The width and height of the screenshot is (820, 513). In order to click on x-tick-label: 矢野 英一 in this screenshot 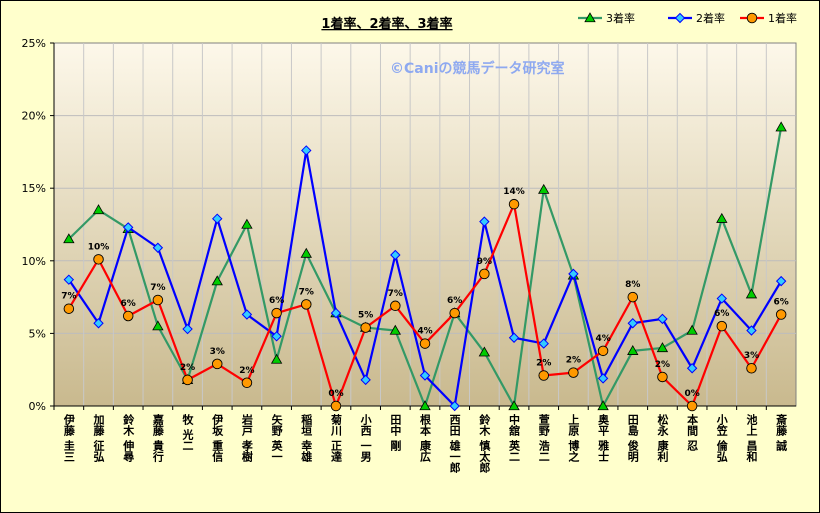, I will do `click(277, 437)`.